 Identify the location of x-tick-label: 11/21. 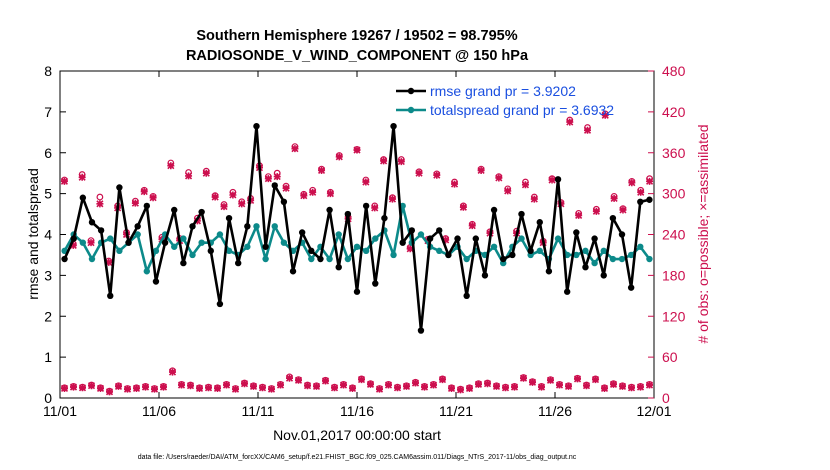
(456, 411).